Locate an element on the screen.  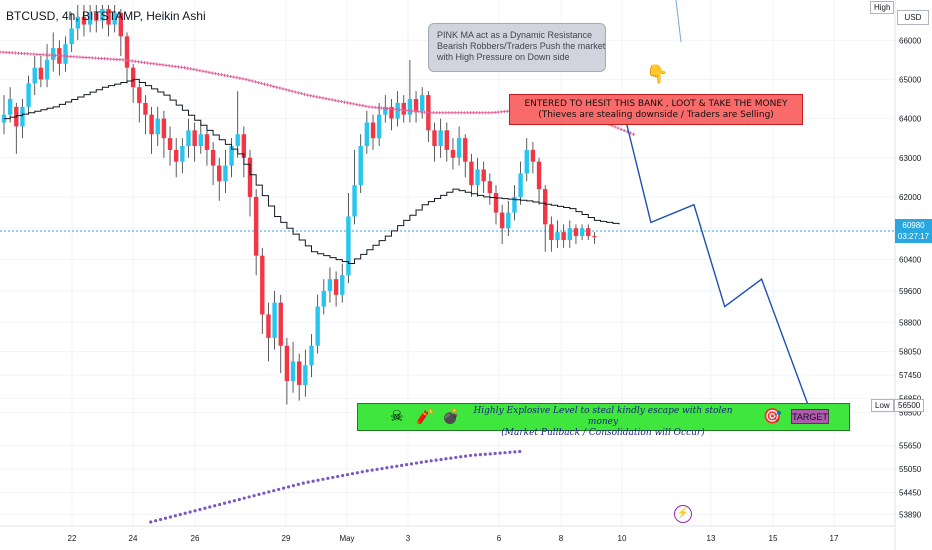
y-tick-label: 64000 is located at coordinates (910, 119).